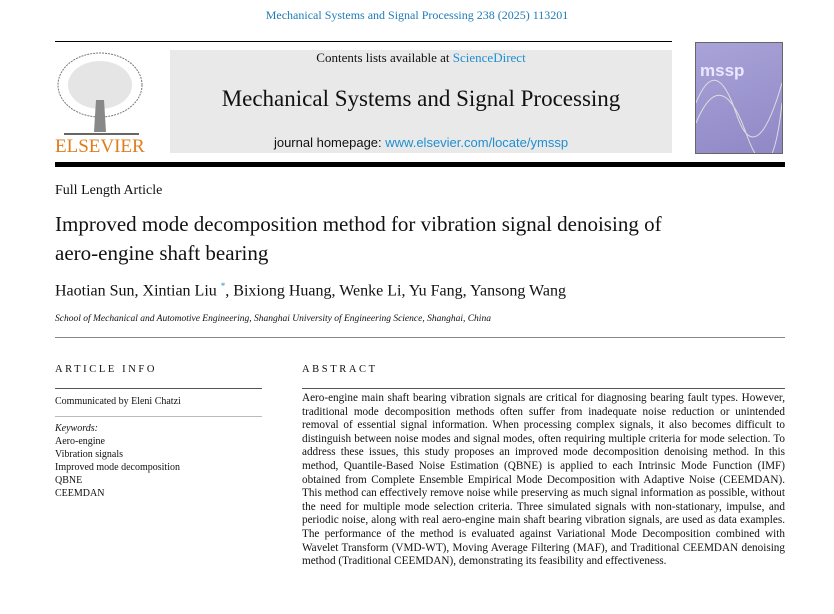 Image resolution: width=834 pixels, height=614 pixels. Describe the element at coordinates (282, 291) in the screenshot. I see `author: Bixiong Huang` at that location.